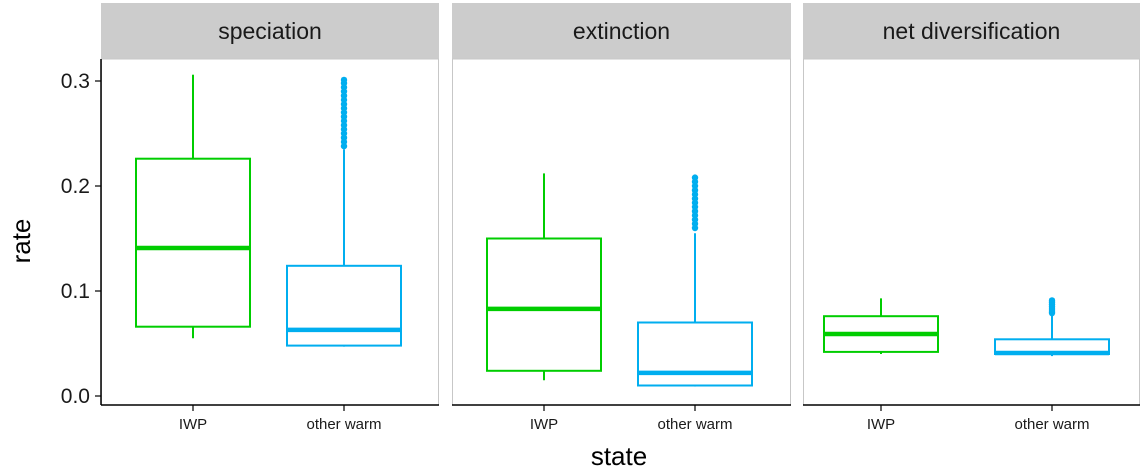 The height and width of the screenshot is (475, 1141). I want to click on x-axis-title: state, so click(619, 456).